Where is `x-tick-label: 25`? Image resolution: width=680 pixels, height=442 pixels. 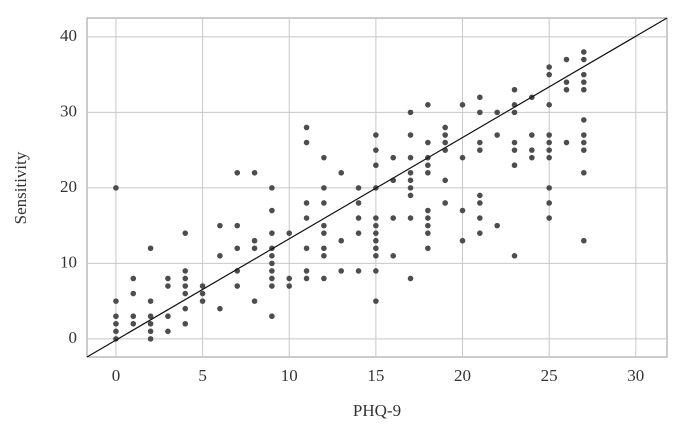 x-tick-label: 25 is located at coordinates (549, 375).